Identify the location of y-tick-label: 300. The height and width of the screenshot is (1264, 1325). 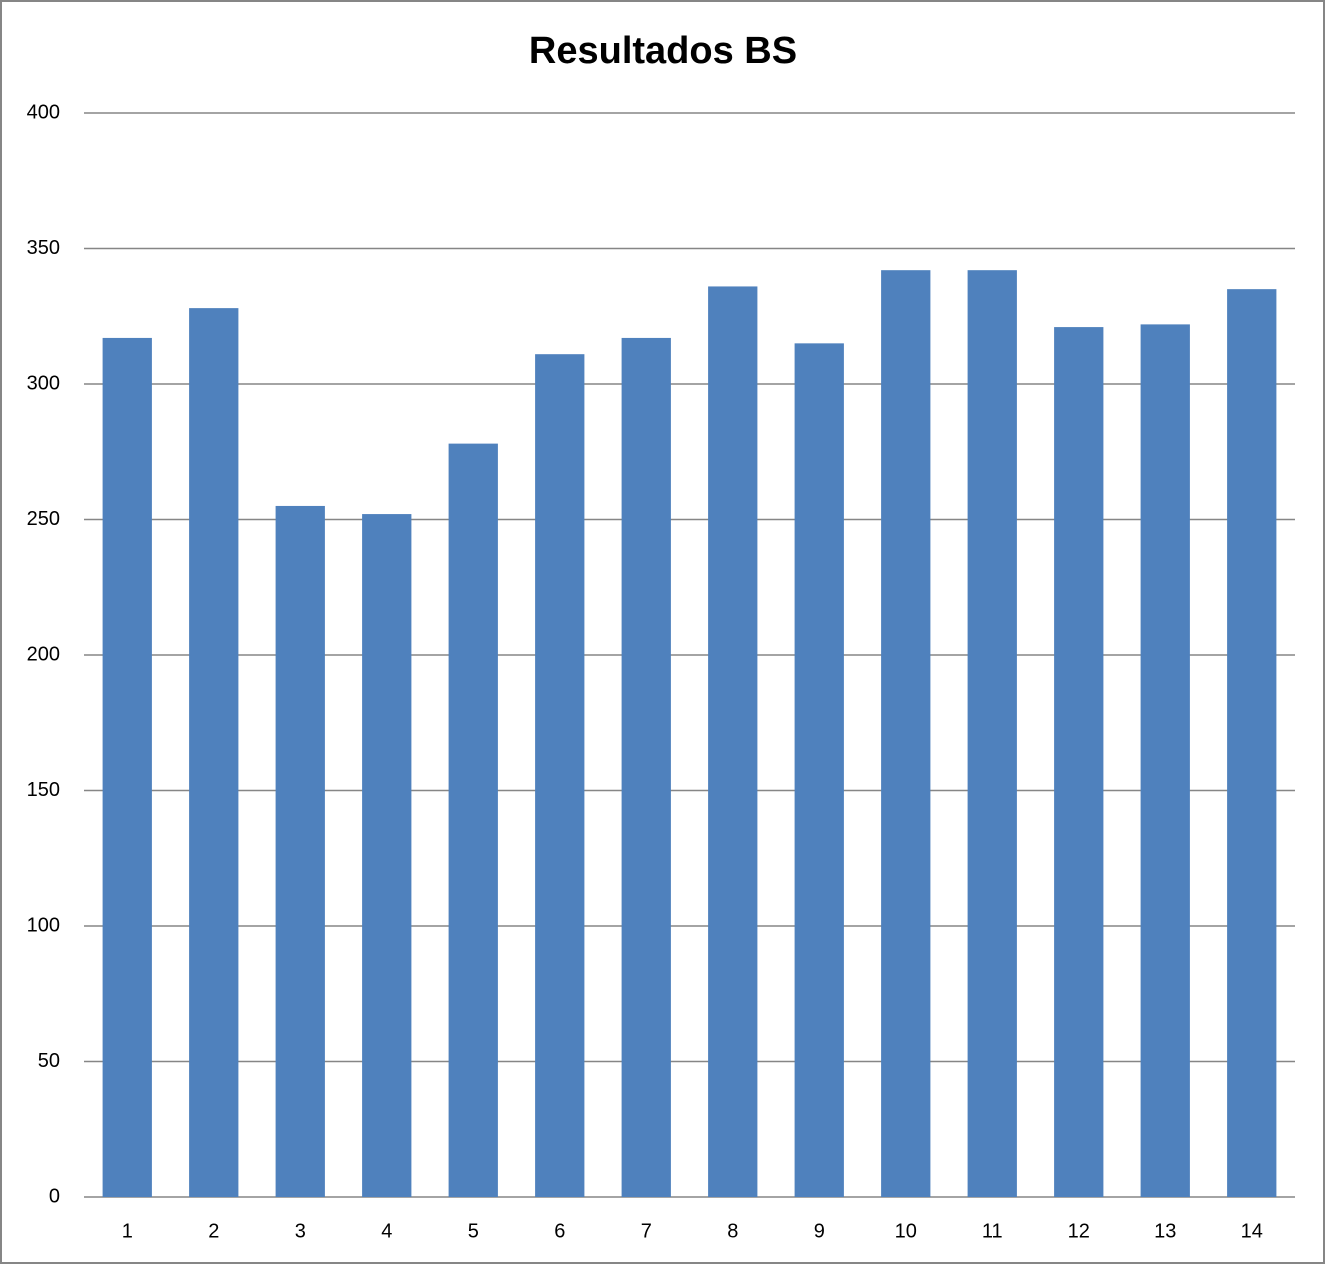
(43, 383).